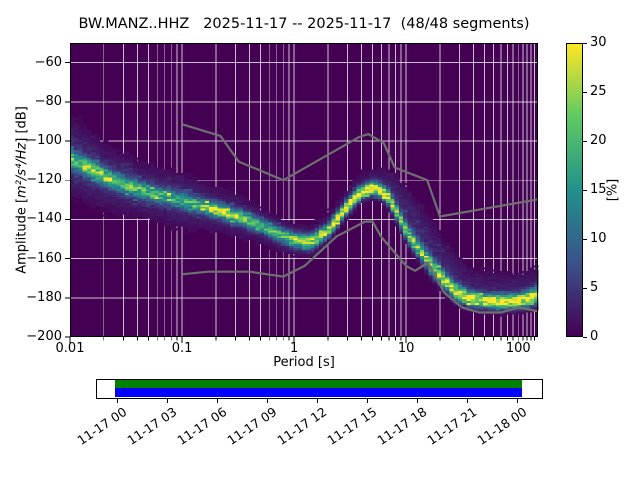  Describe the element at coordinates (44, 258) in the screenshot. I see `y-tick-label: −160` at that location.